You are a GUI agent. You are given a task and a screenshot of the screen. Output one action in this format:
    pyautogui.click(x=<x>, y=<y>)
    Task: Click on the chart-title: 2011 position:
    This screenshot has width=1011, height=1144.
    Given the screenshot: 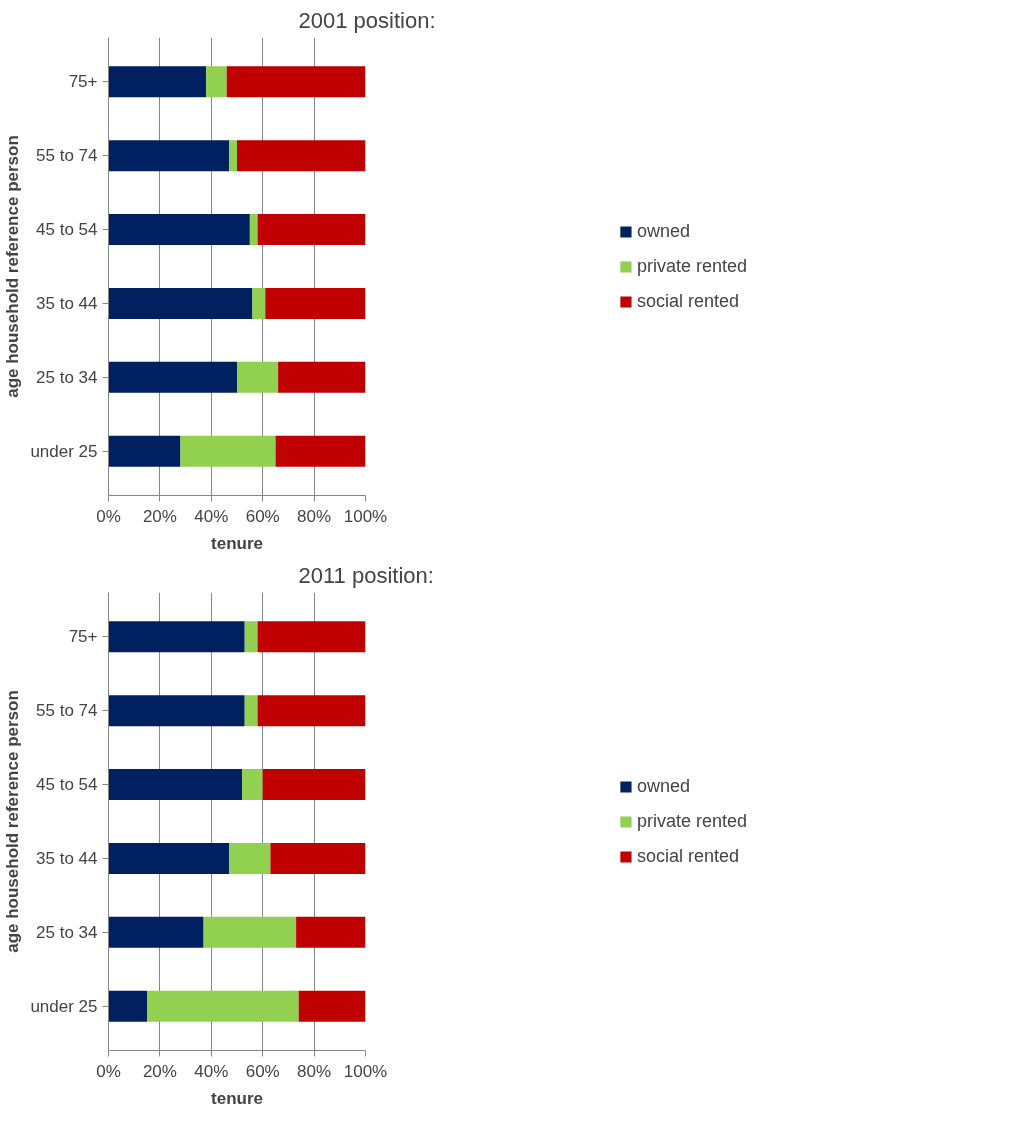 What is the action you would take?
    pyautogui.click(x=366, y=575)
    